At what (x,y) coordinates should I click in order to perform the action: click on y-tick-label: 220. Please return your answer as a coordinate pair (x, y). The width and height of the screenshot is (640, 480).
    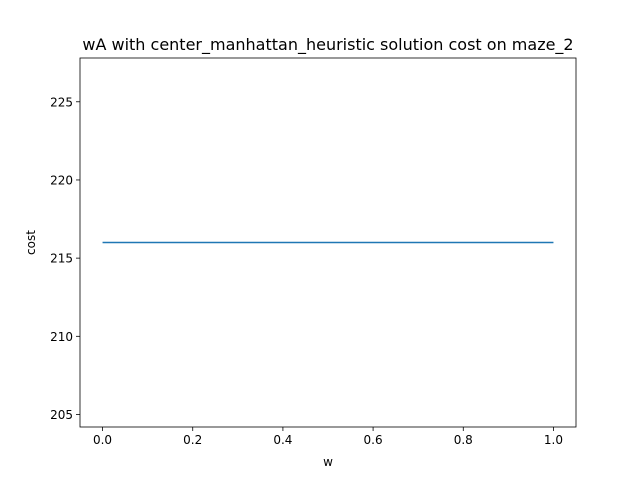
    Looking at the image, I should click on (61, 180).